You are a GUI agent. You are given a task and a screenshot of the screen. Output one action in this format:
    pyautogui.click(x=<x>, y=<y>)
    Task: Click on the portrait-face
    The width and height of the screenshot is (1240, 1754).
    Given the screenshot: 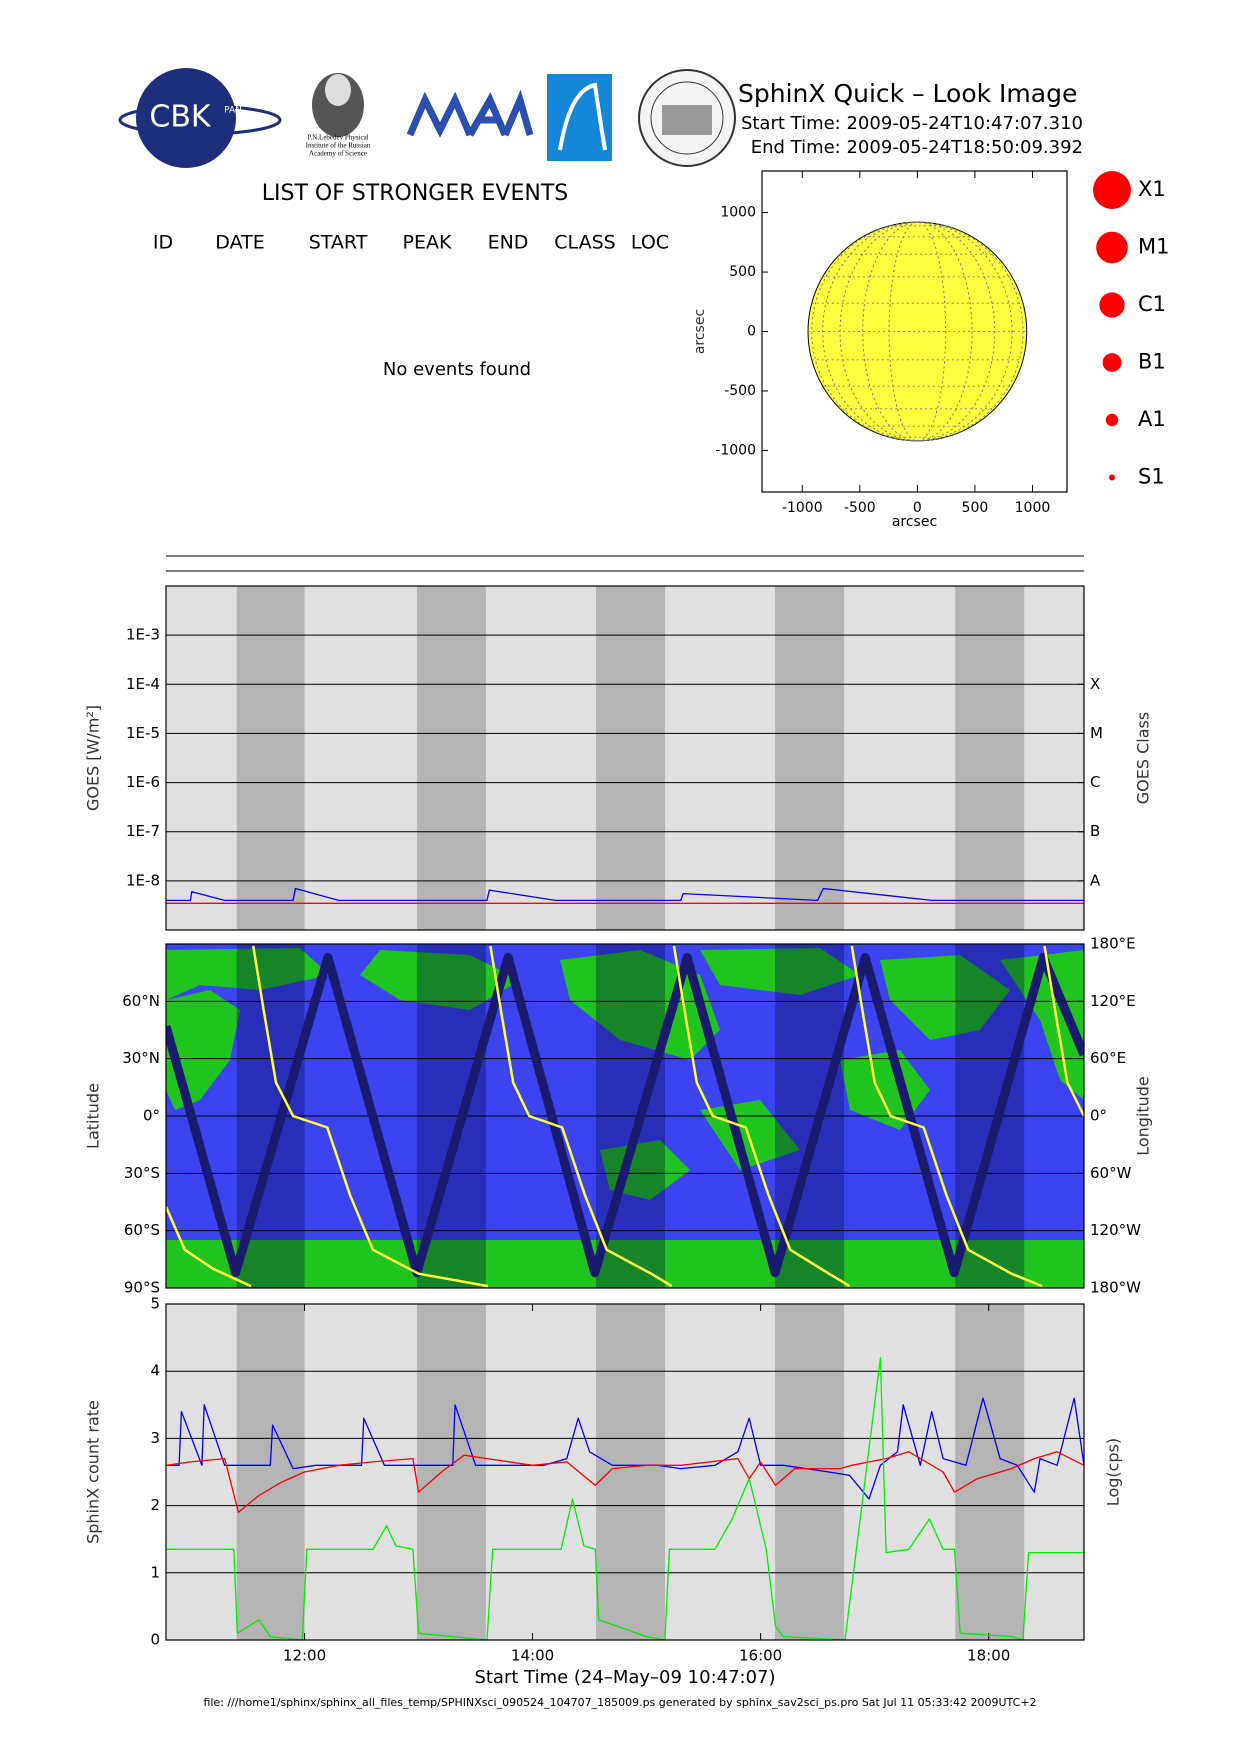 What is the action you would take?
    pyautogui.click(x=338, y=90)
    